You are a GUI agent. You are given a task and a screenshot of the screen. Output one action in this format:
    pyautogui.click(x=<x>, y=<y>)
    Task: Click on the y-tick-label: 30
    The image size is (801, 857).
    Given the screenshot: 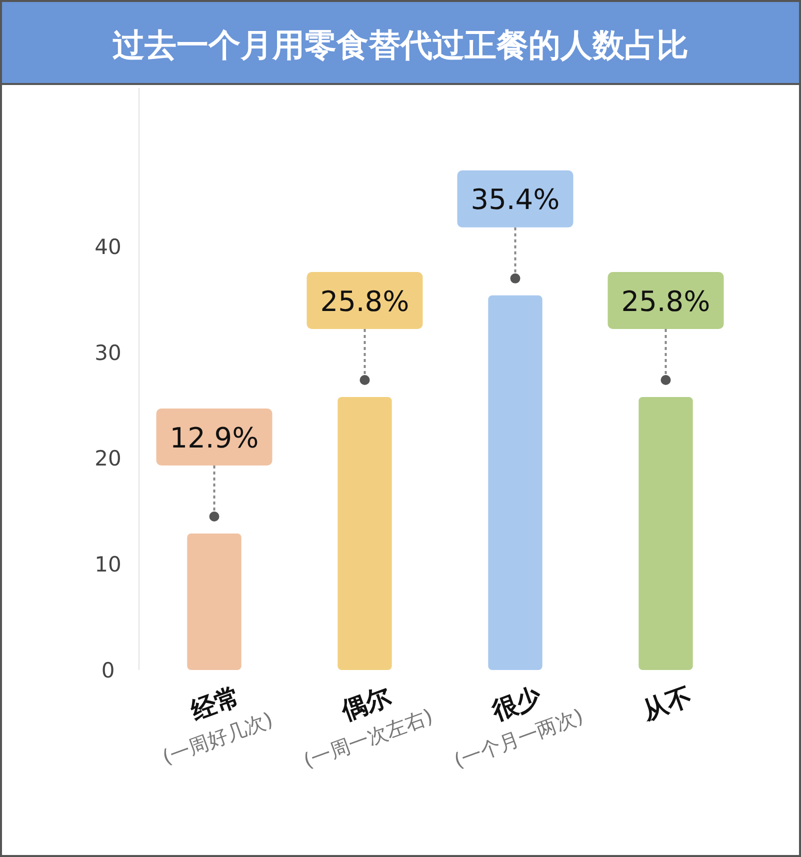 What is the action you would take?
    pyautogui.click(x=108, y=352)
    